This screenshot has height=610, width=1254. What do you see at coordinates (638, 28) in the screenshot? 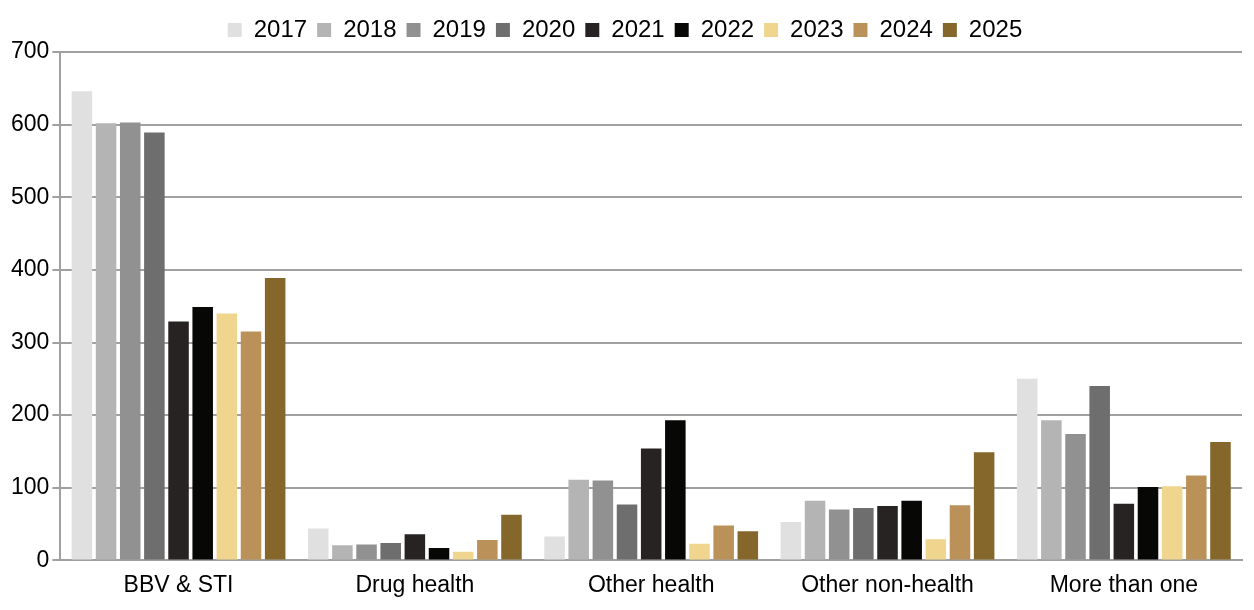
I see `legend-label: 2021` at bounding box center [638, 28].